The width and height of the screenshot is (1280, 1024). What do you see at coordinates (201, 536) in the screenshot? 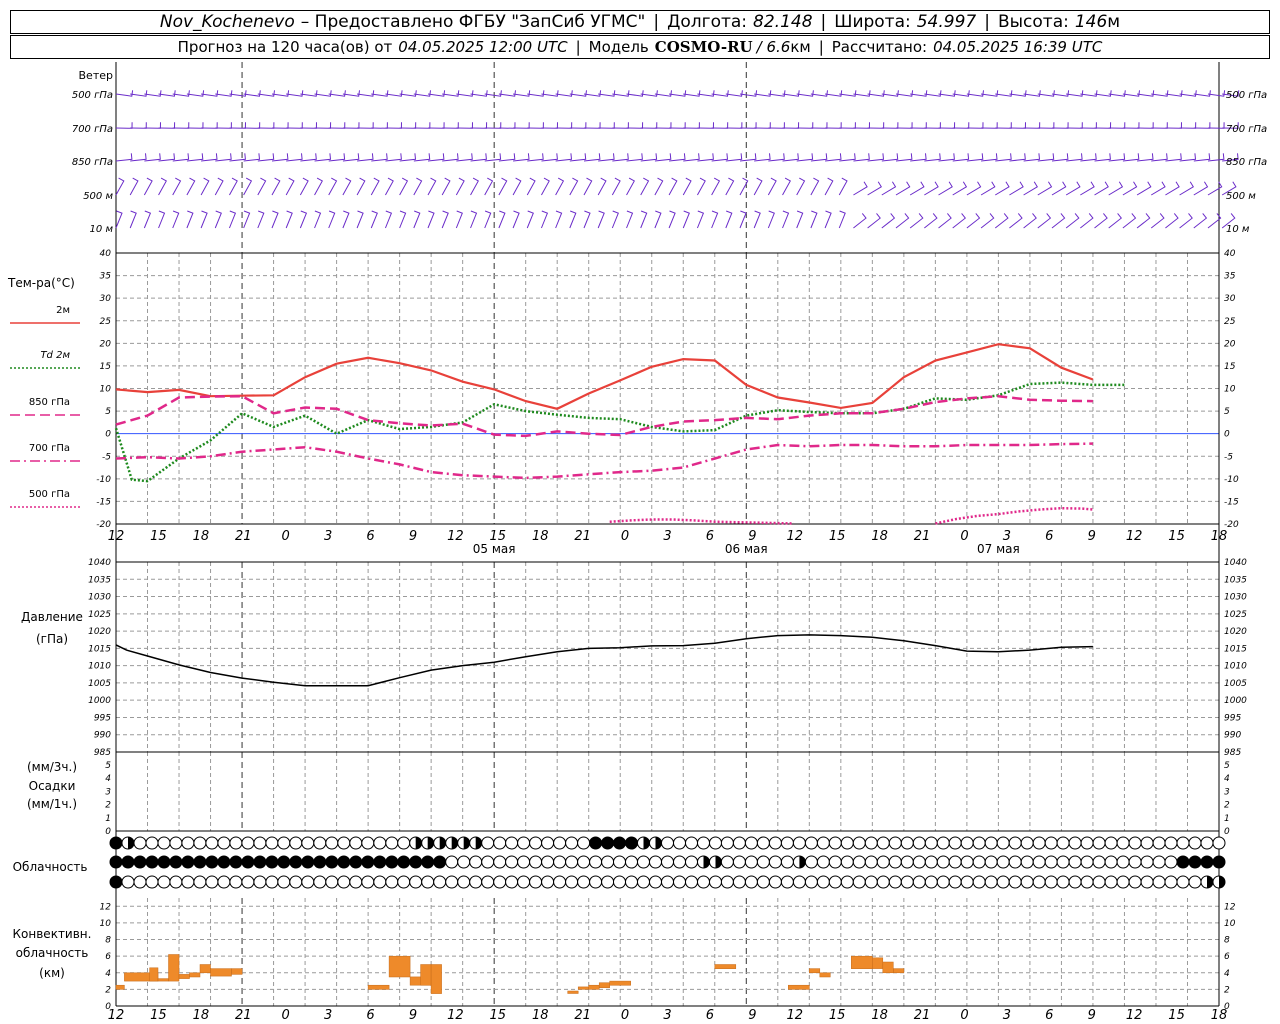
I see `temp-hour-label: 18` at bounding box center [201, 536].